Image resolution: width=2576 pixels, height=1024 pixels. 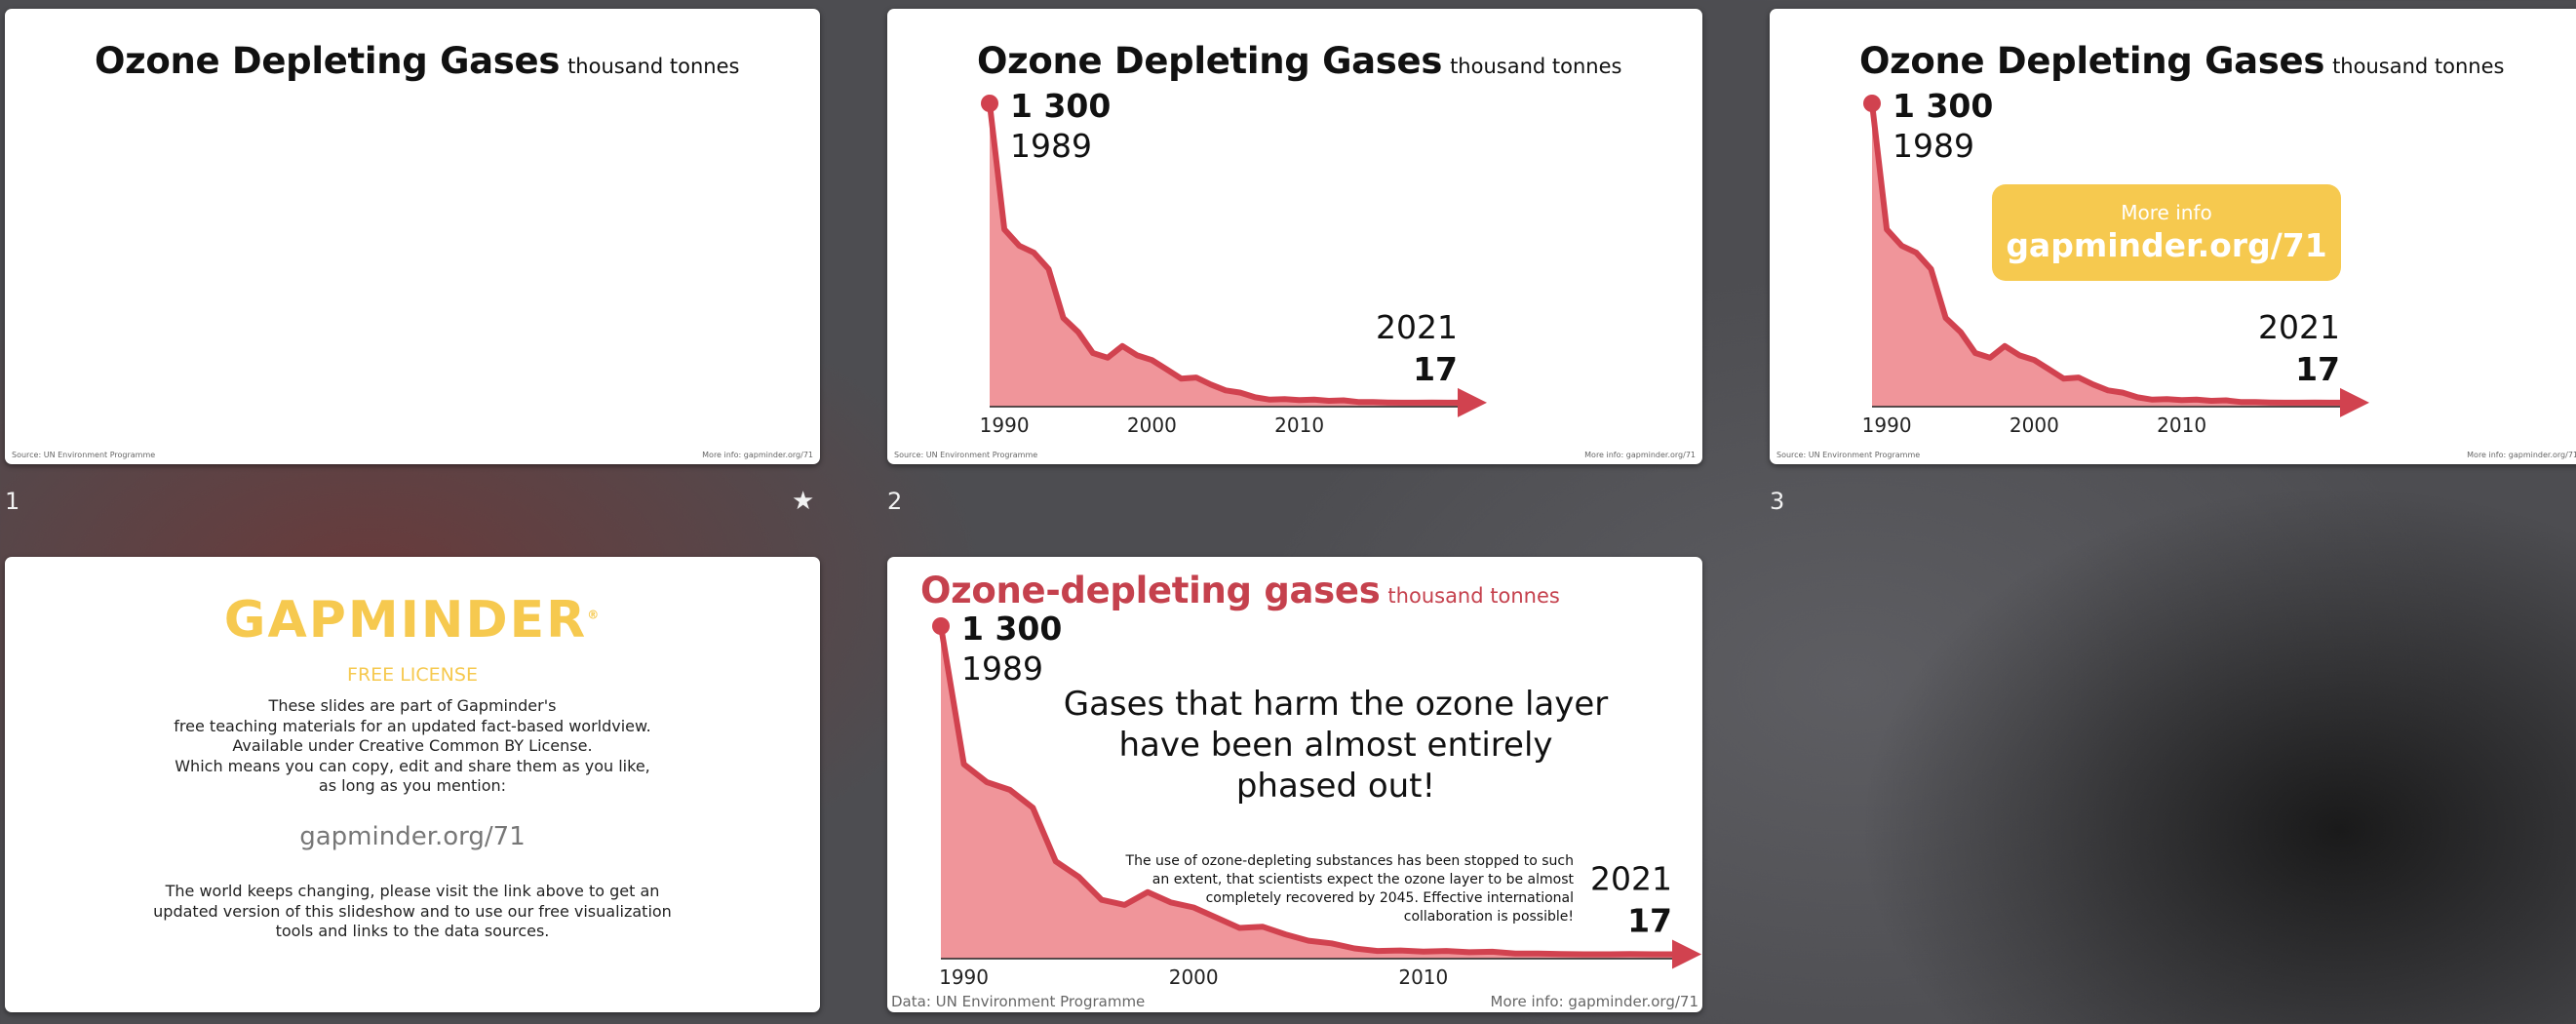 I want to click on slide-number-1: 1, so click(x=12, y=501).